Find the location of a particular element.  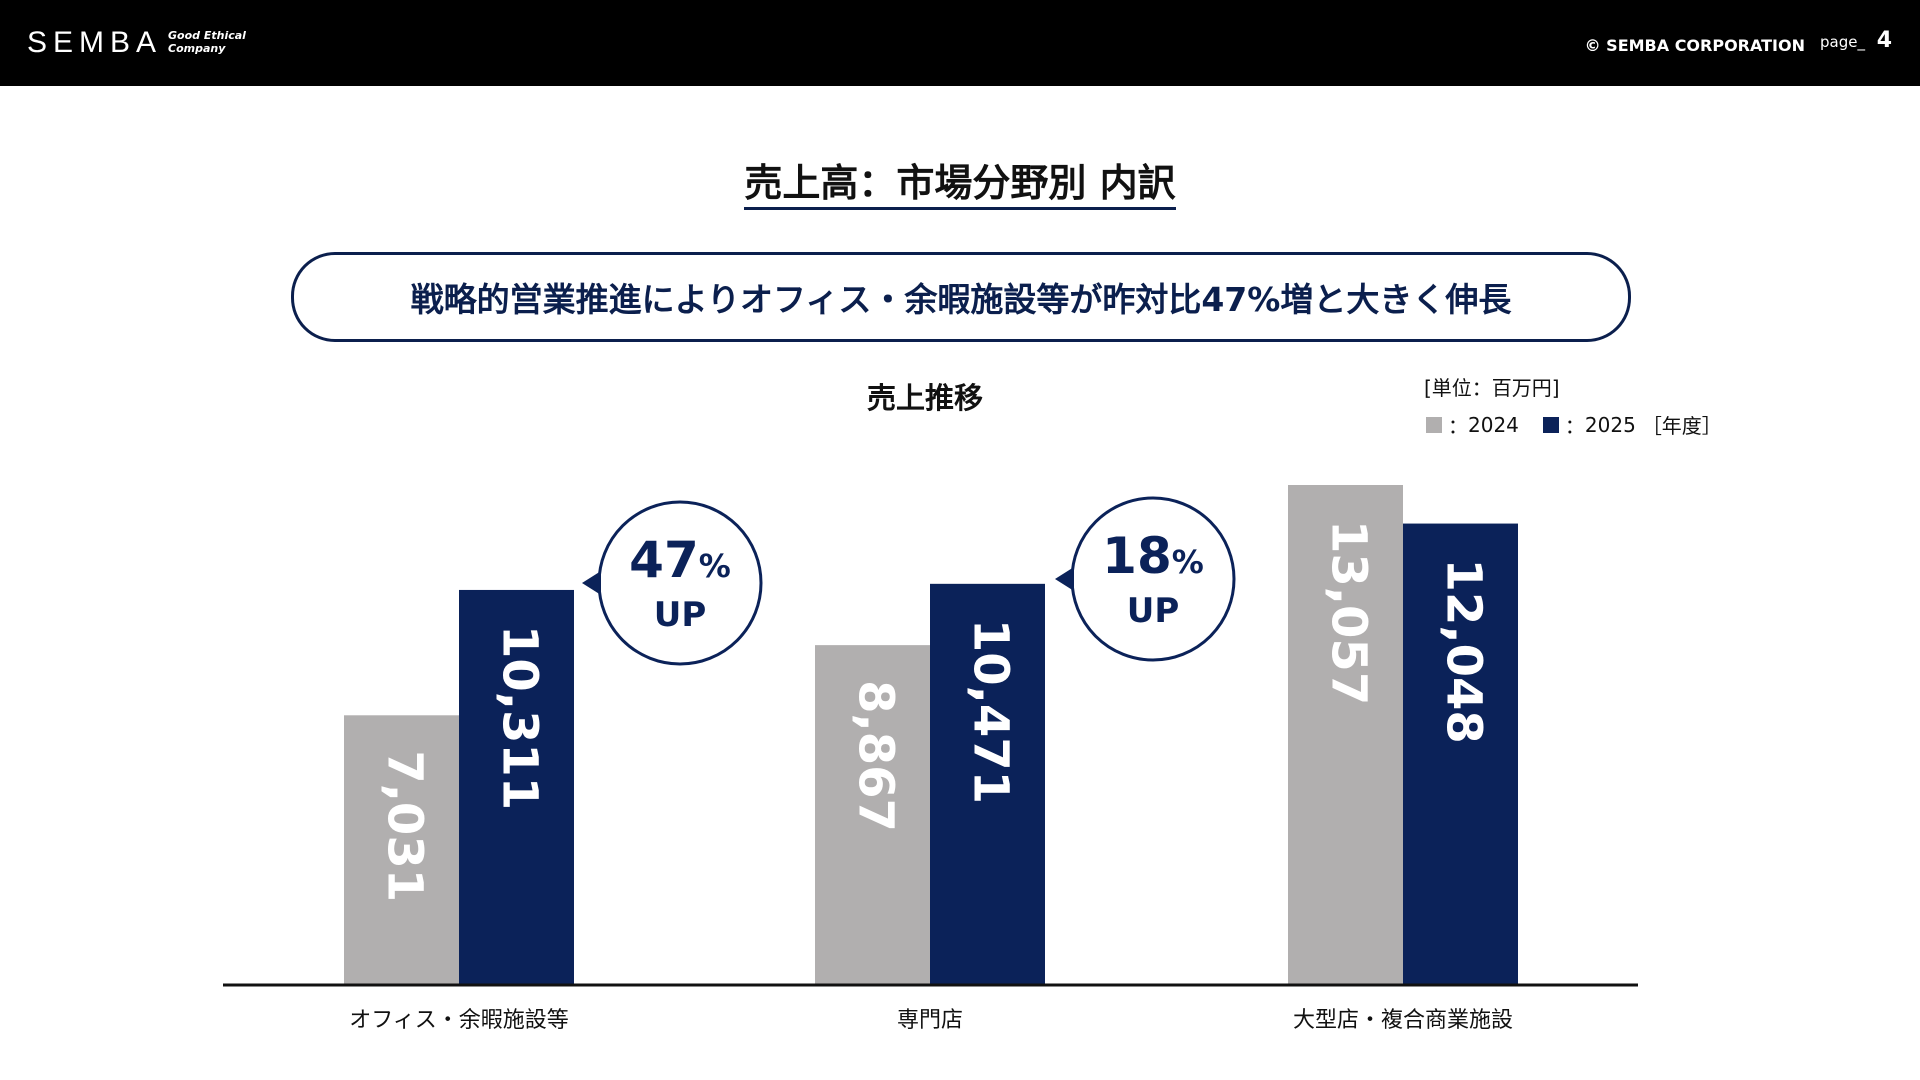

callout-percent: 18% is located at coordinates (1153, 556).